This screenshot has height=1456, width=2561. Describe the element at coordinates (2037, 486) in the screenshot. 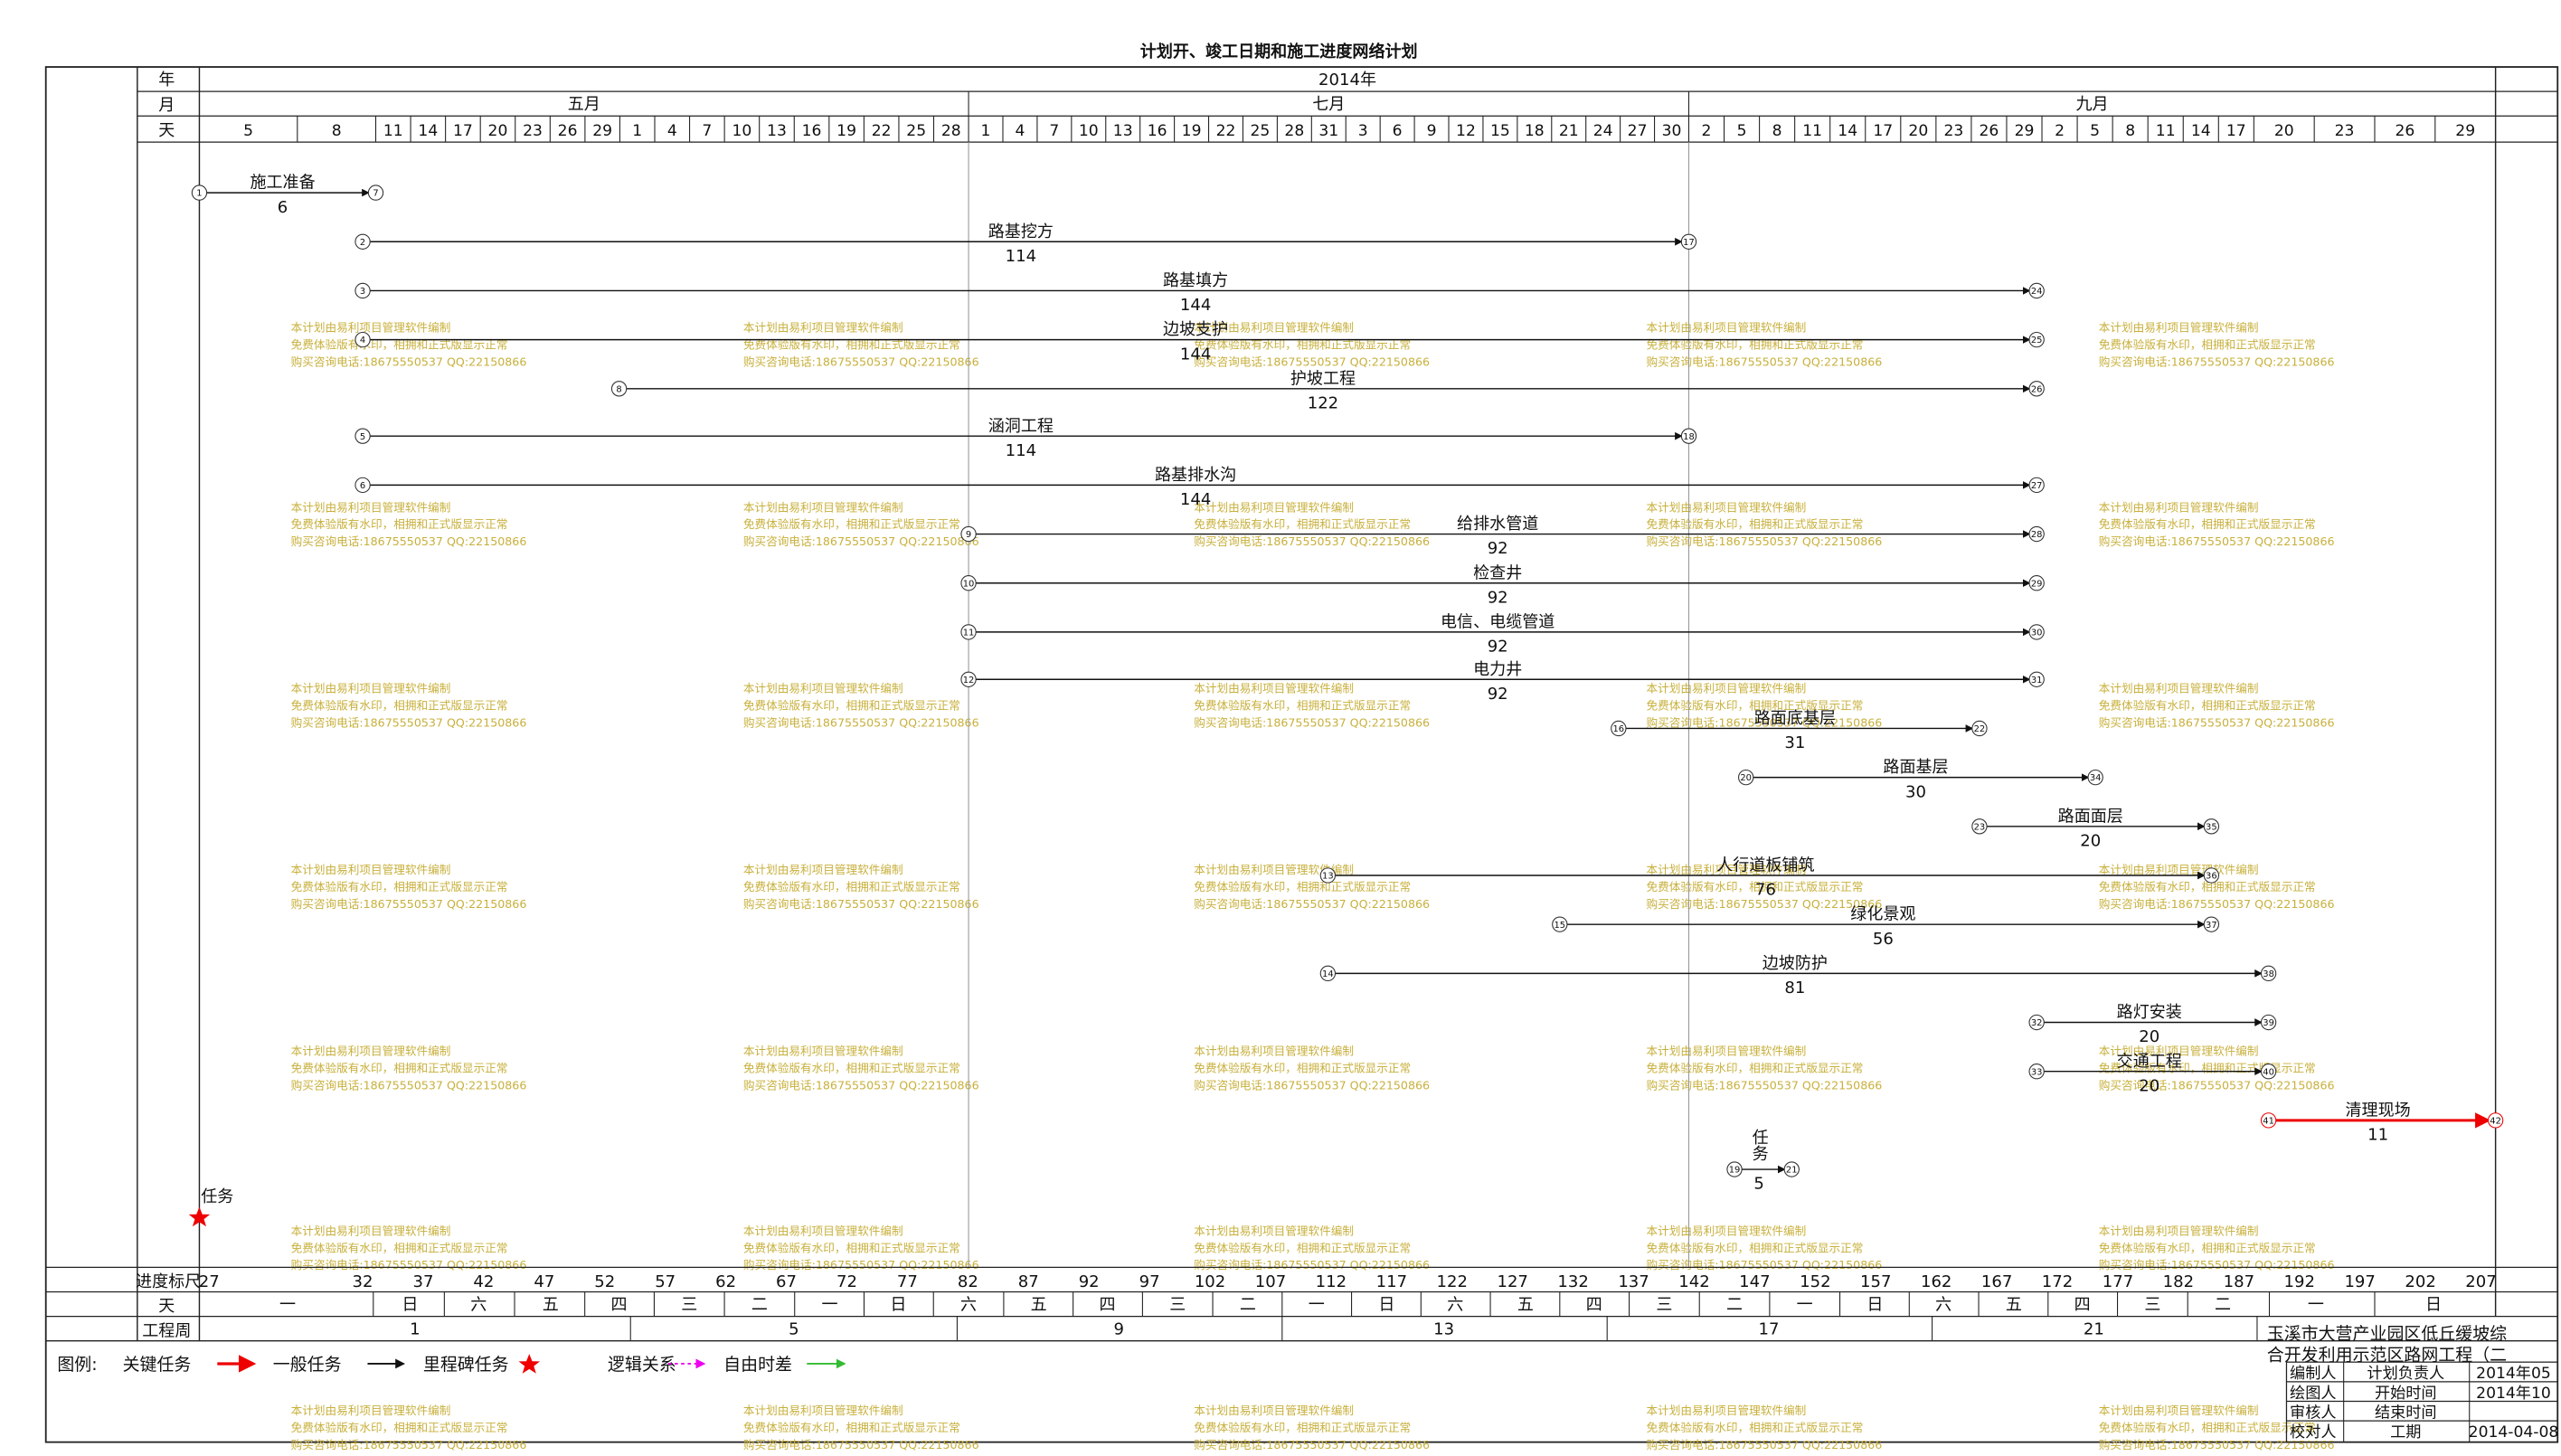

I see `node-number: 27` at that location.